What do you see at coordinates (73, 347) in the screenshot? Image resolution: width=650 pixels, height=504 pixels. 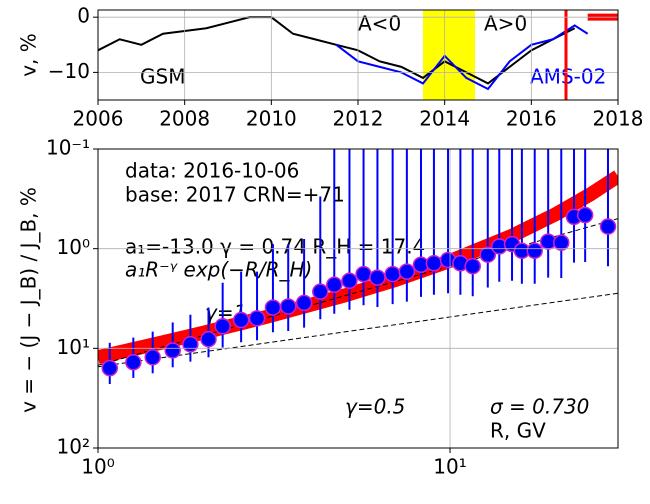 I see `y-tick-label: 10¹` at bounding box center [73, 347].